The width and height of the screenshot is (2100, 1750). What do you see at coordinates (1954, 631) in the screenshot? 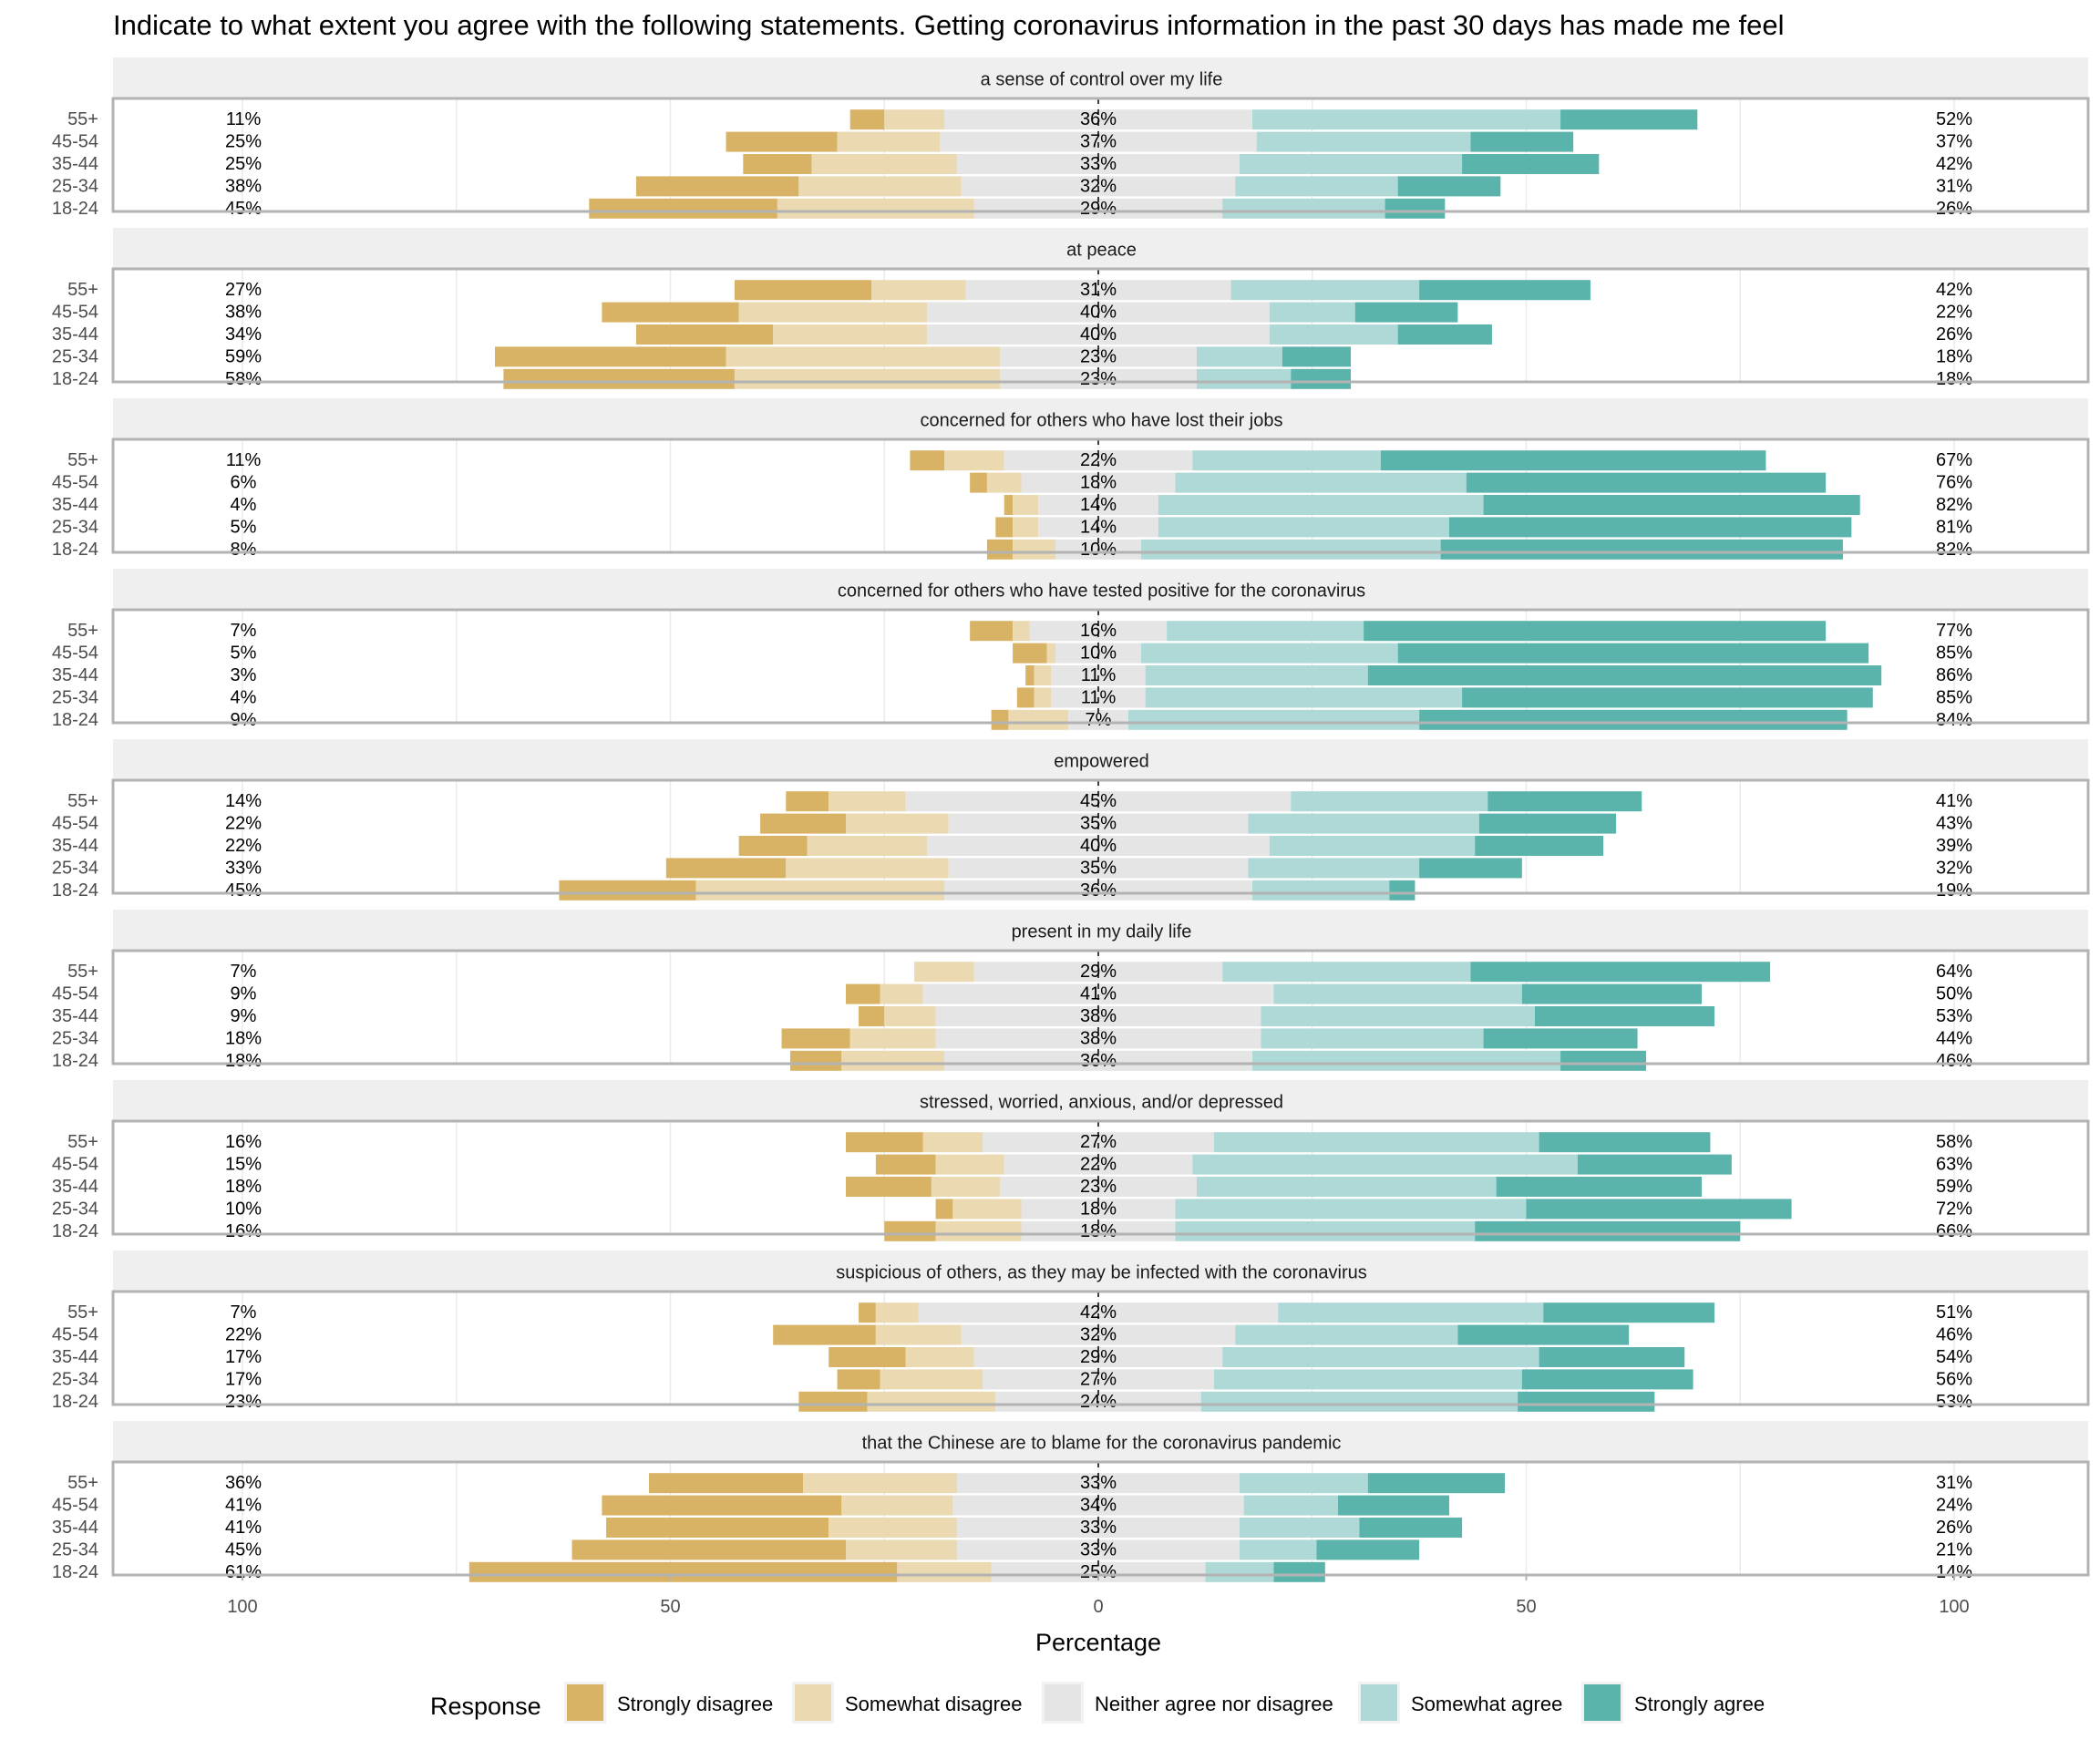
I see `right-pct-label: 77%` at bounding box center [1954, 631].